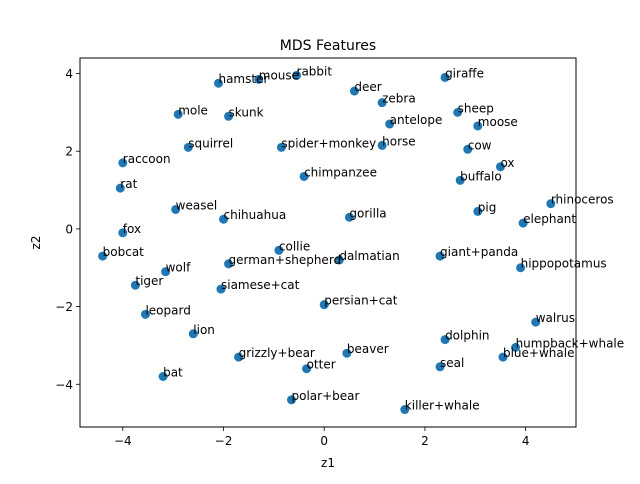 The image size is (640, 484). What do you see at coordinates (36, 243) in the screenshot?
I see `y-axis-label: z2` at bounding box center [36, 243].